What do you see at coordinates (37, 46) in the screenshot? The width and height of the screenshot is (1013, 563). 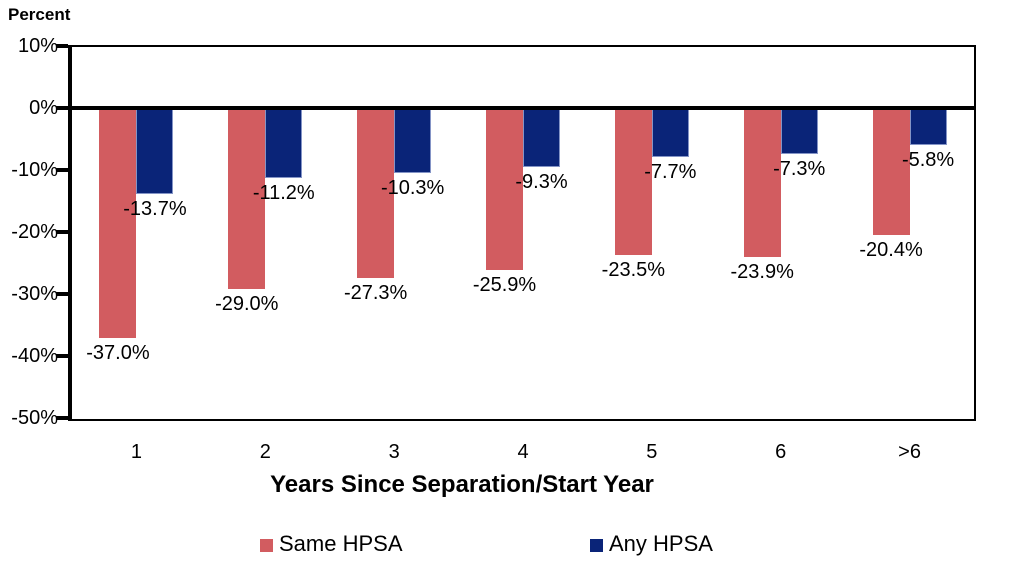 I see `y-axis-tick-label: 10%` at bounding box center [37, 46].